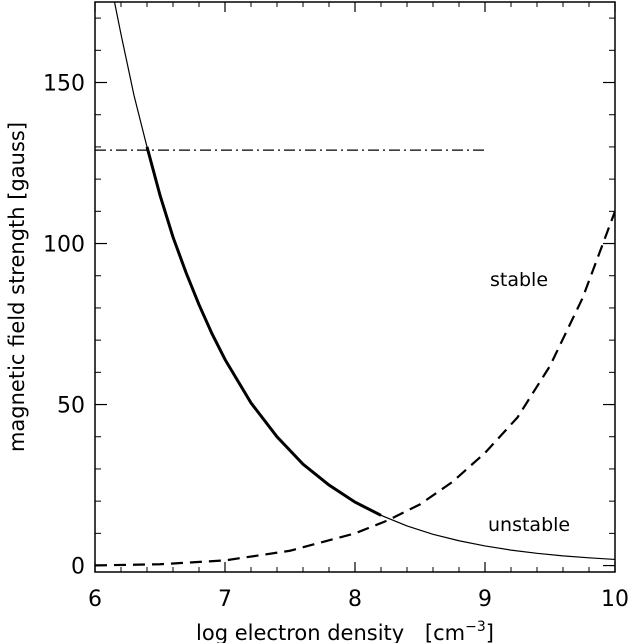 The image size is (628, 643). I want to click on x-axis-label: log electron density [cm−3], so click(345, 631).